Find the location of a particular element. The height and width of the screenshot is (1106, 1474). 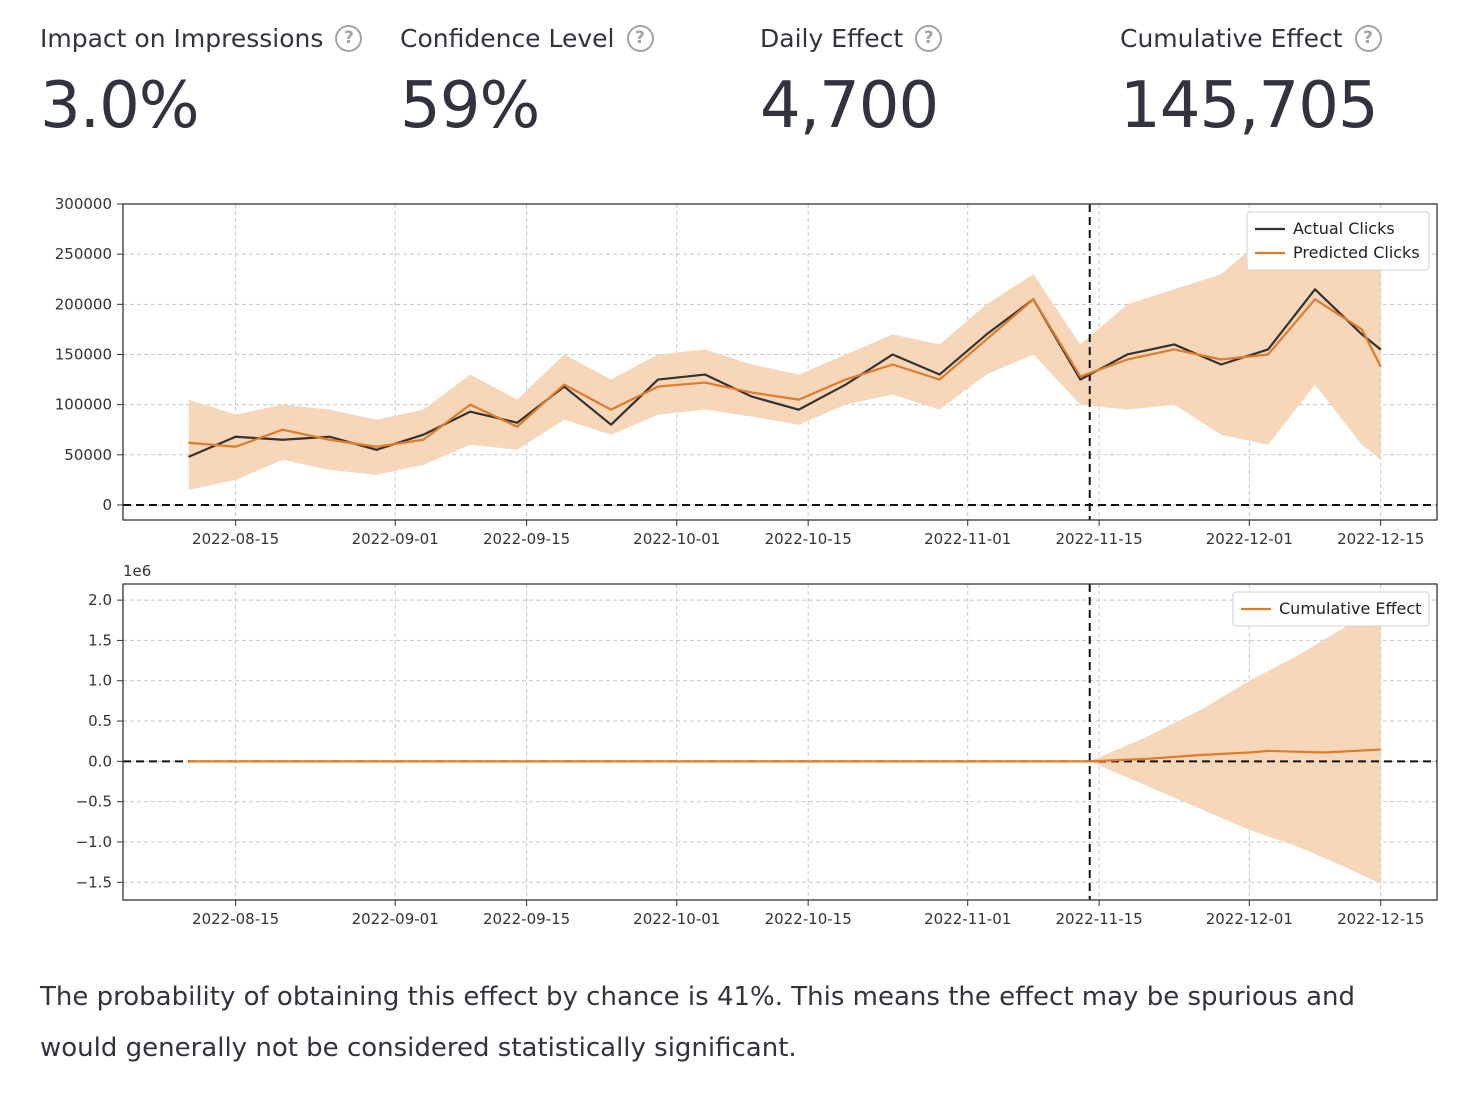

legend-label: Cumulative Effect is located at coordinates (1350, 608).